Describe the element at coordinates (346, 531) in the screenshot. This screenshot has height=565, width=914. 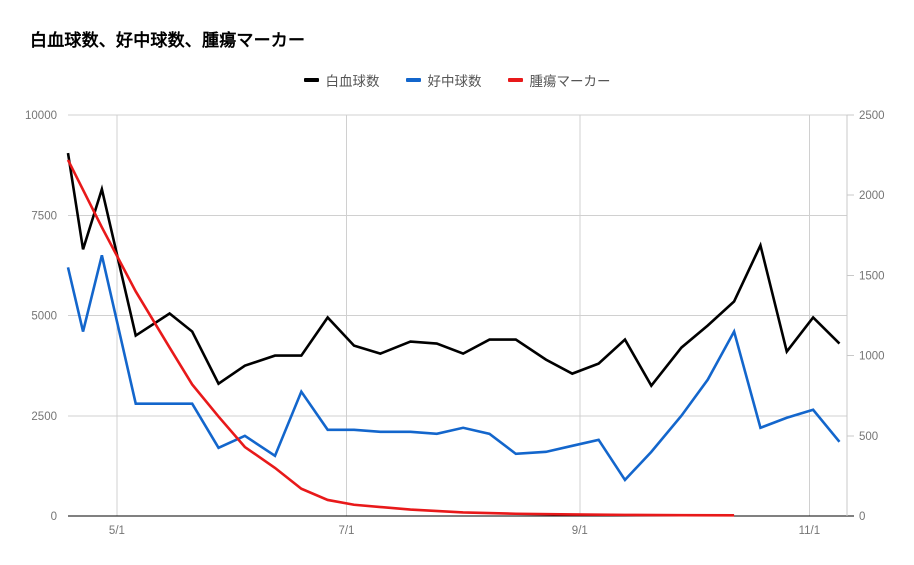
I see `x-axis-tick-label: 7/1` at that location.